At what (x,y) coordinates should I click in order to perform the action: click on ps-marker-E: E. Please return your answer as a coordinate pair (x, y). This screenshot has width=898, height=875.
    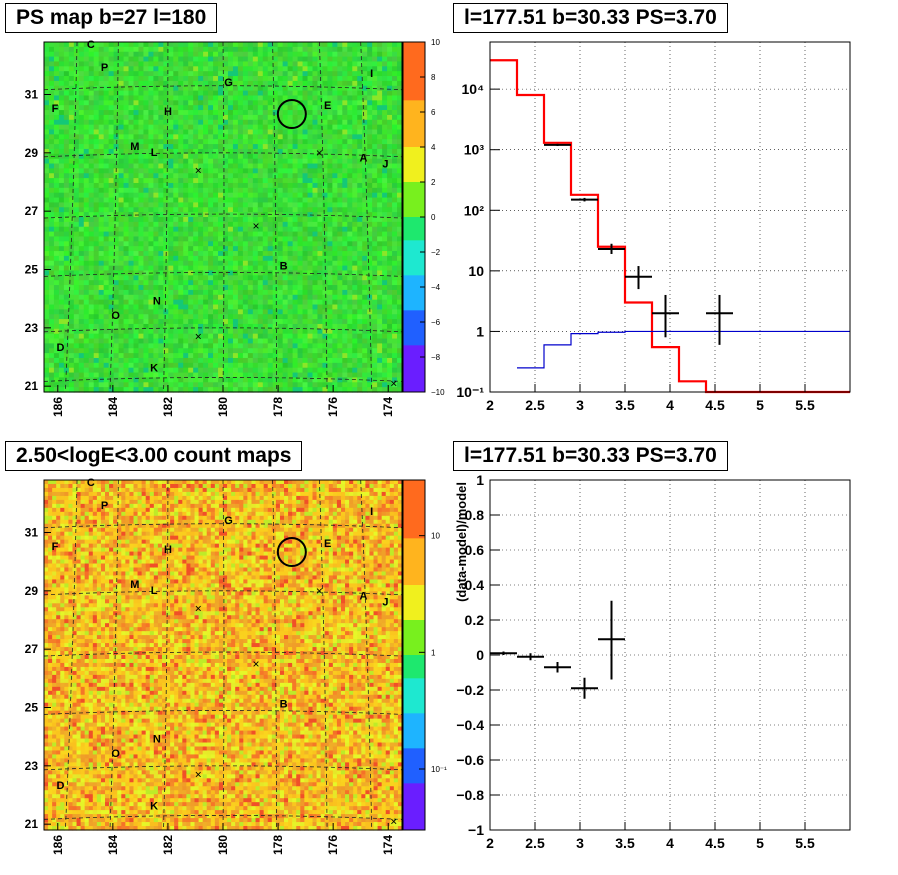
    Looking at the image, I should click on (327, 106).